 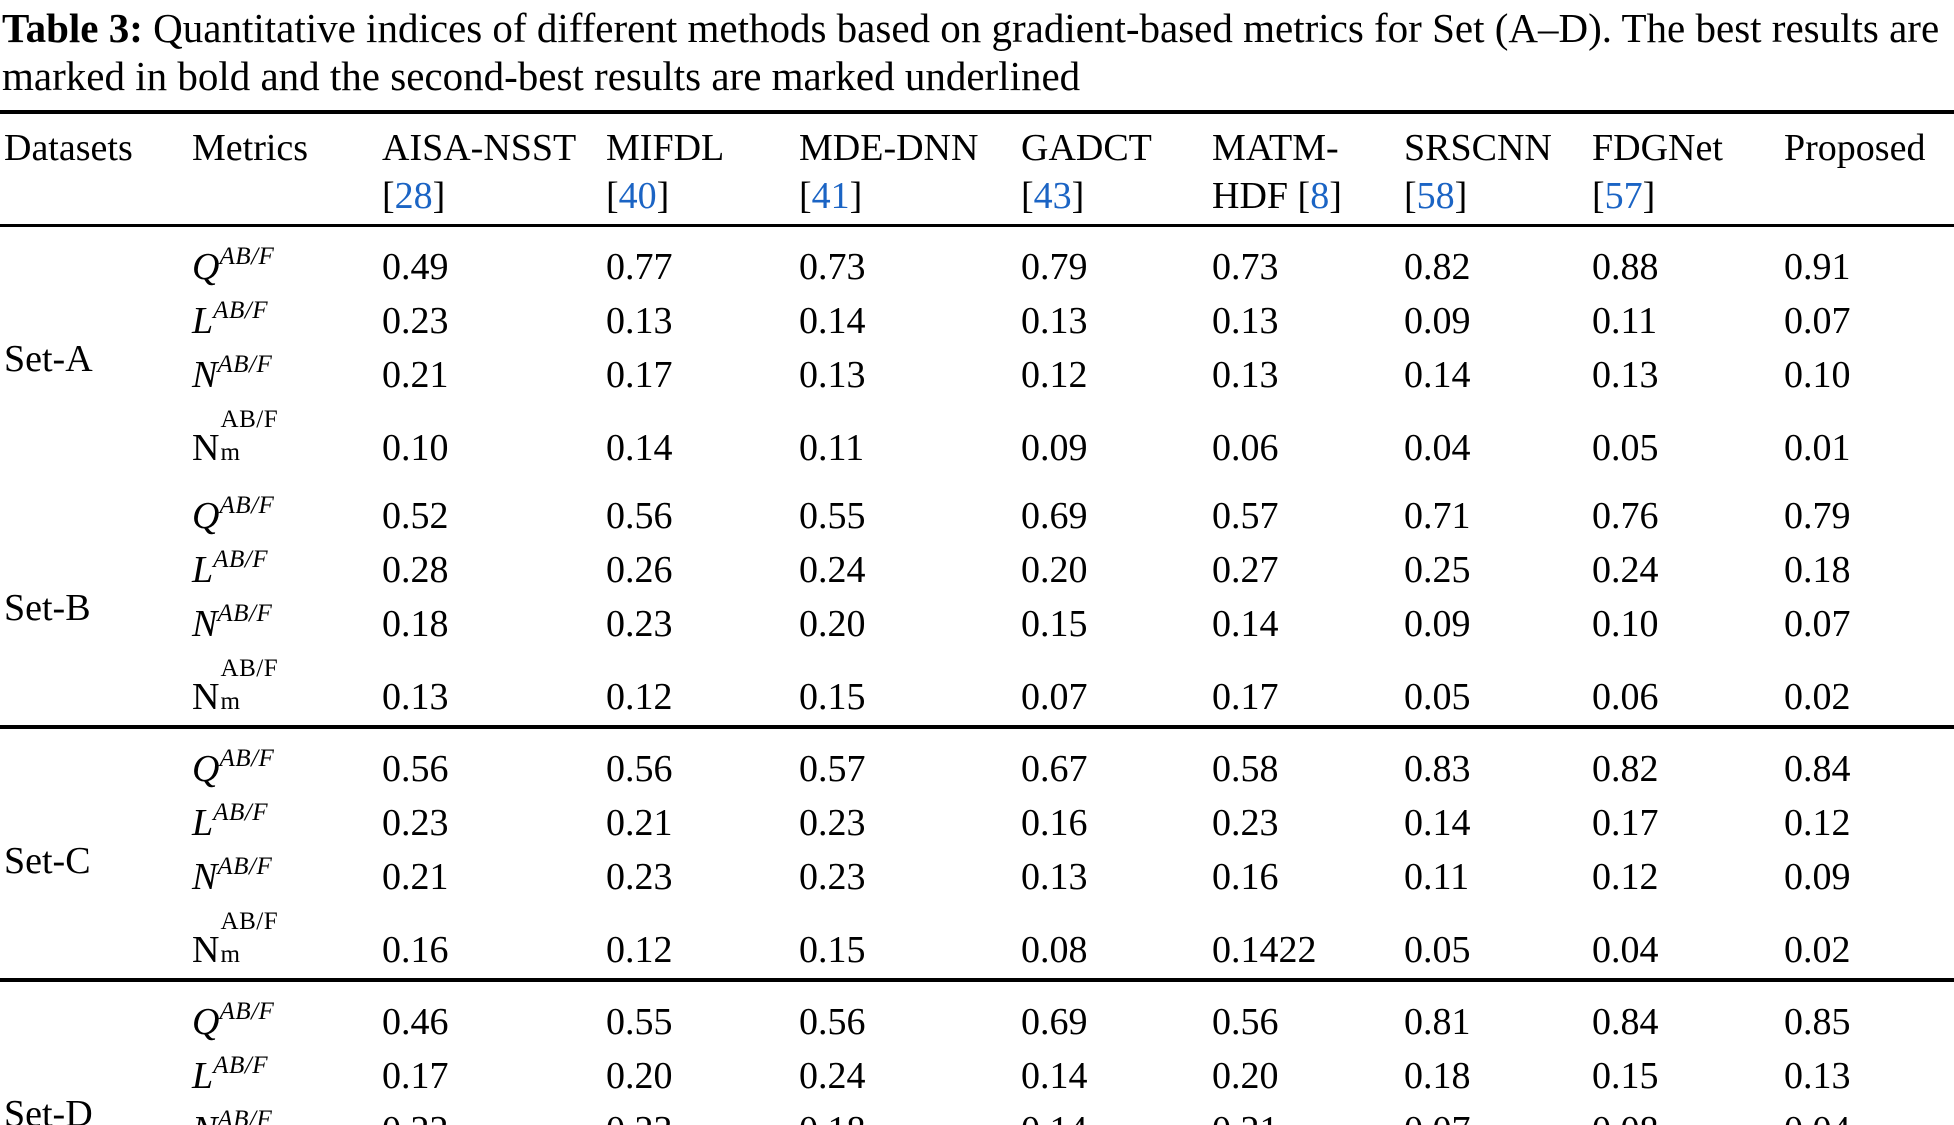 I want to click on value-cell: 0.16, so click(x=1245, y=876).